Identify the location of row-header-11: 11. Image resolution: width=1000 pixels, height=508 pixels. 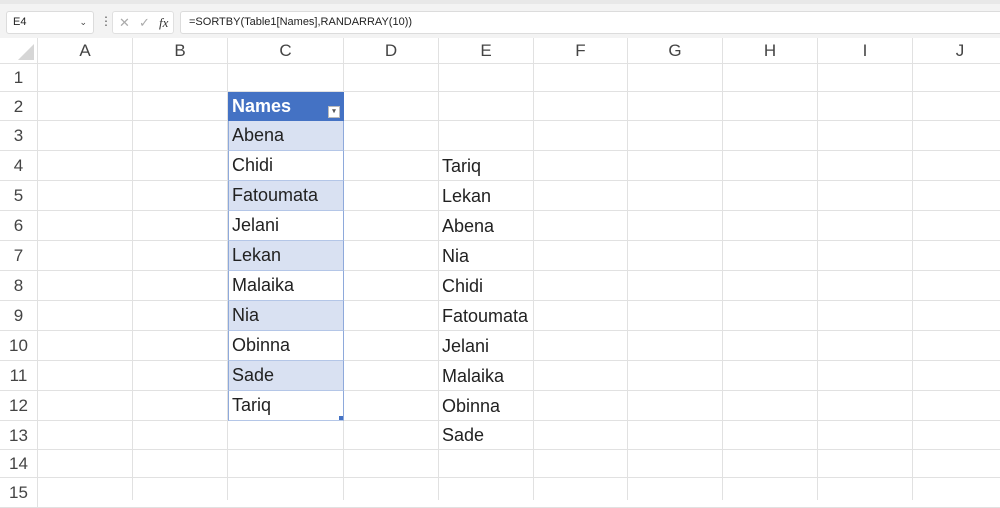
(19, 376).